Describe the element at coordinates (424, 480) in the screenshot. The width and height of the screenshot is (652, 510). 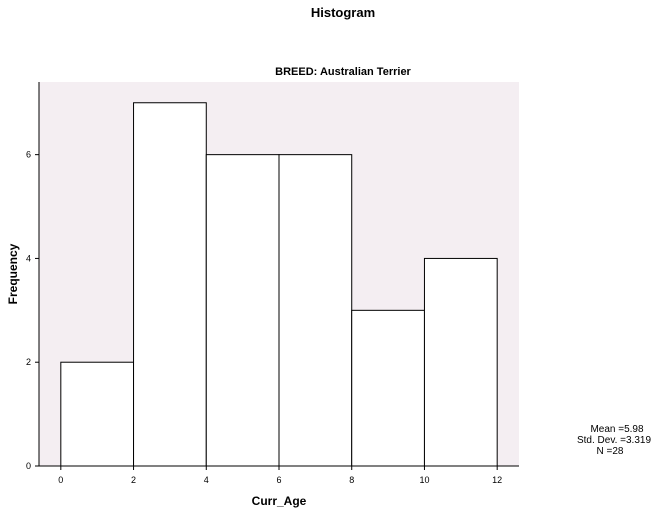
I see `x-tick-label: 10` at that location.